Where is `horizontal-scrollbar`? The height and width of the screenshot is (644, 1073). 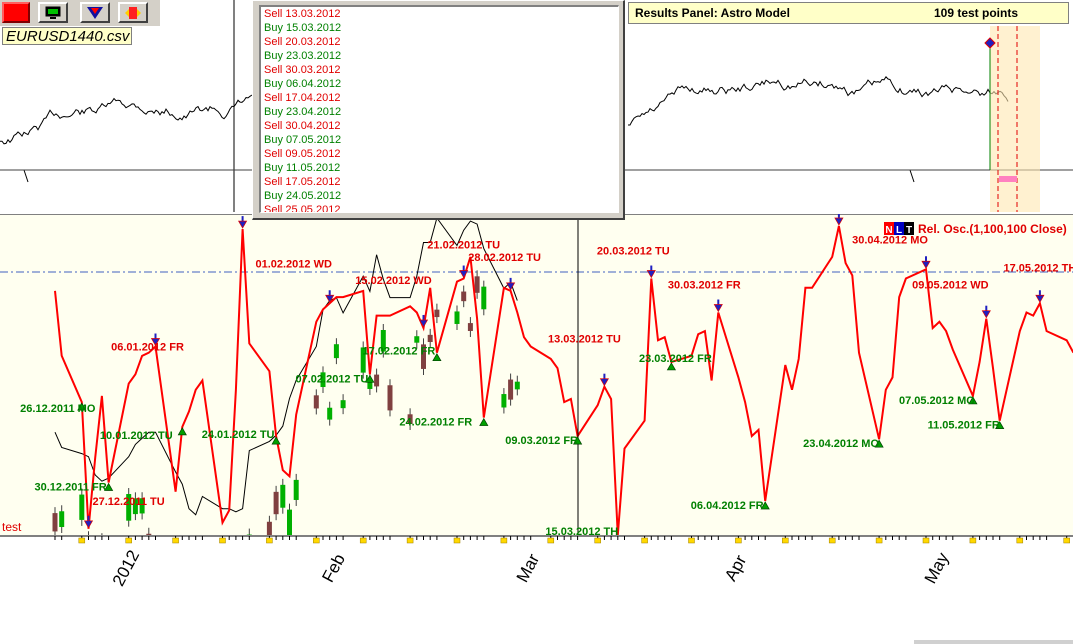
horizontal-scrollbar is located at coordinates (993, 642).